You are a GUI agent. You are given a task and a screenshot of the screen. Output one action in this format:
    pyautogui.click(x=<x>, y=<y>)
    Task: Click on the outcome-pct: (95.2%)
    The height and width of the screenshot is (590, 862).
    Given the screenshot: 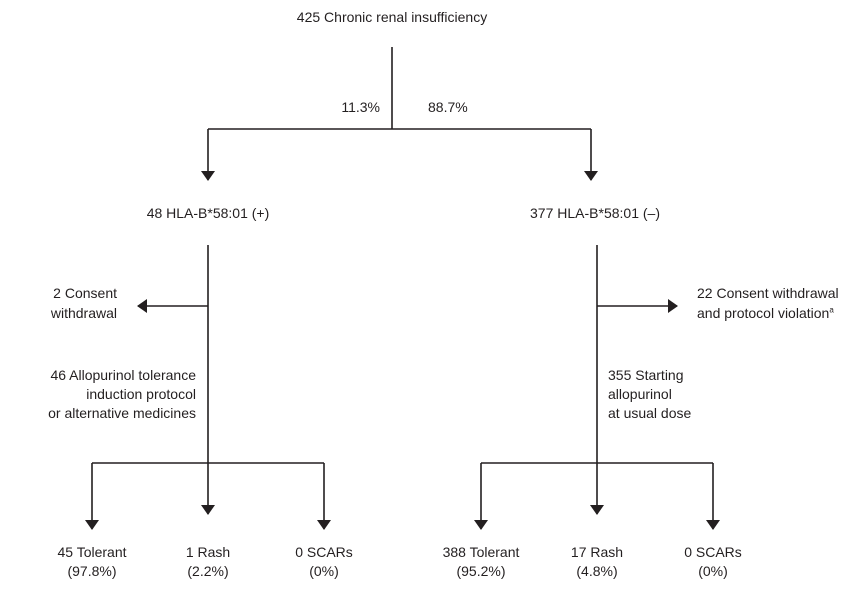 What is the action you would take?
    pyautogui.click(x=481, y=571)
    